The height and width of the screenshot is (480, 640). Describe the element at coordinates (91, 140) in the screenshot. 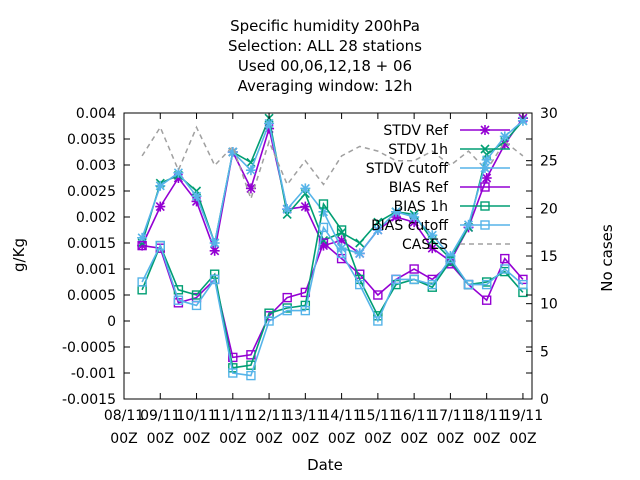

I see `y-tick-label: 0.0035` at that location.